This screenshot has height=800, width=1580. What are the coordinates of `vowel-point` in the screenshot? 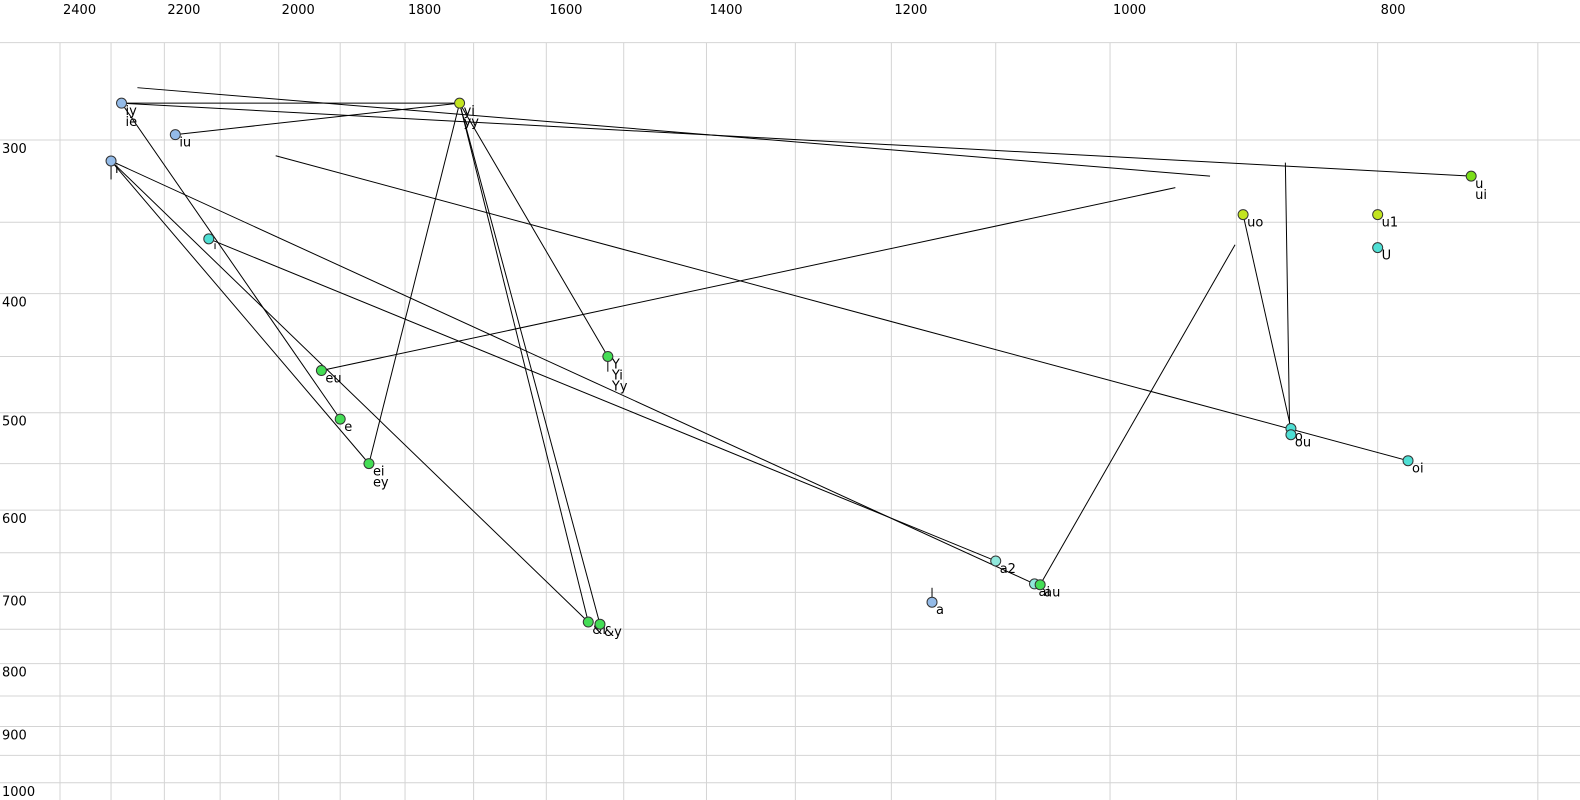 It's located at (209, 239).